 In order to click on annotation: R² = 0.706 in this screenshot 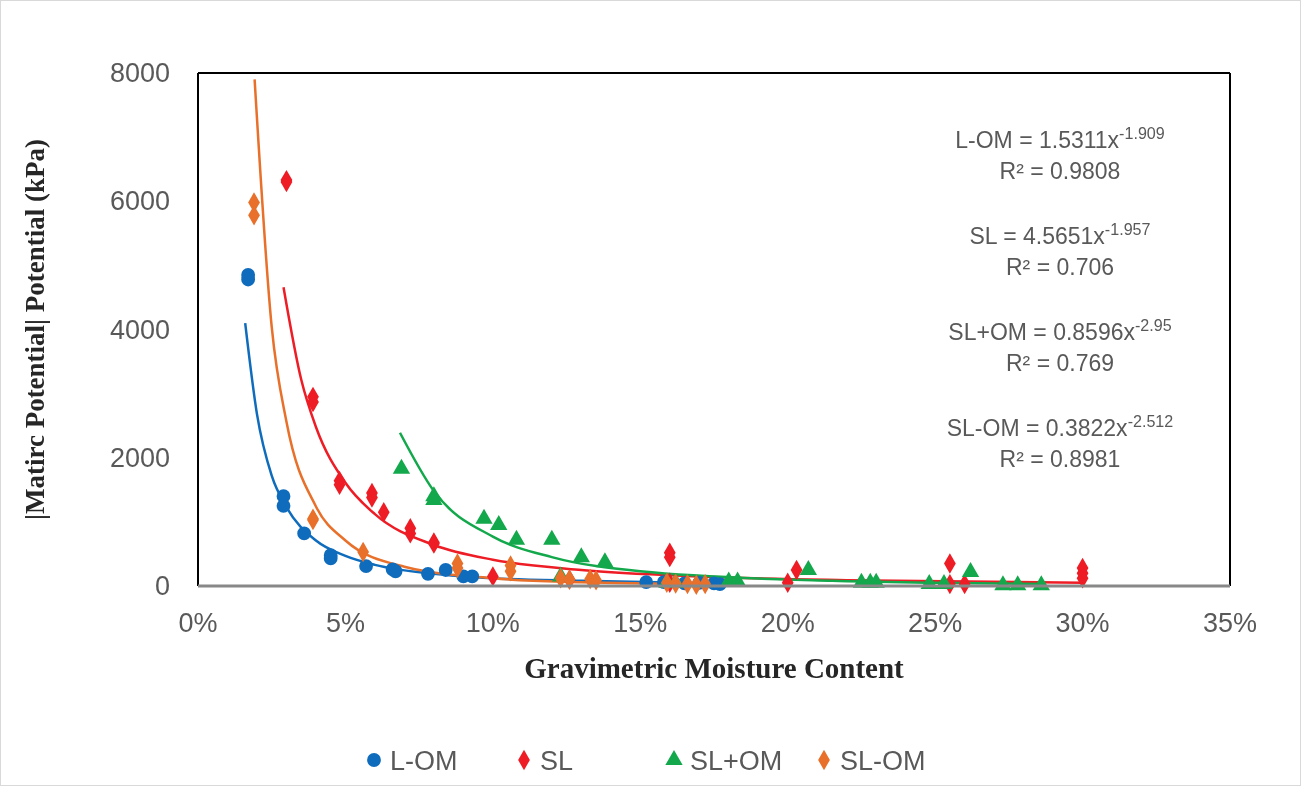, I will do `click(1060, 267)`.